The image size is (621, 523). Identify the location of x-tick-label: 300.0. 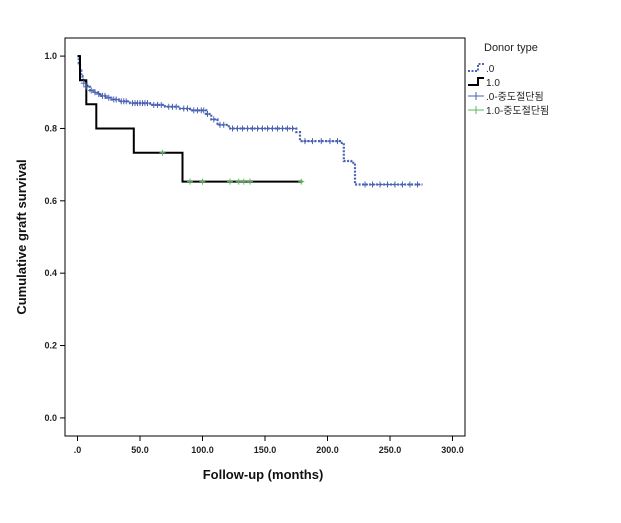
(452, 450).